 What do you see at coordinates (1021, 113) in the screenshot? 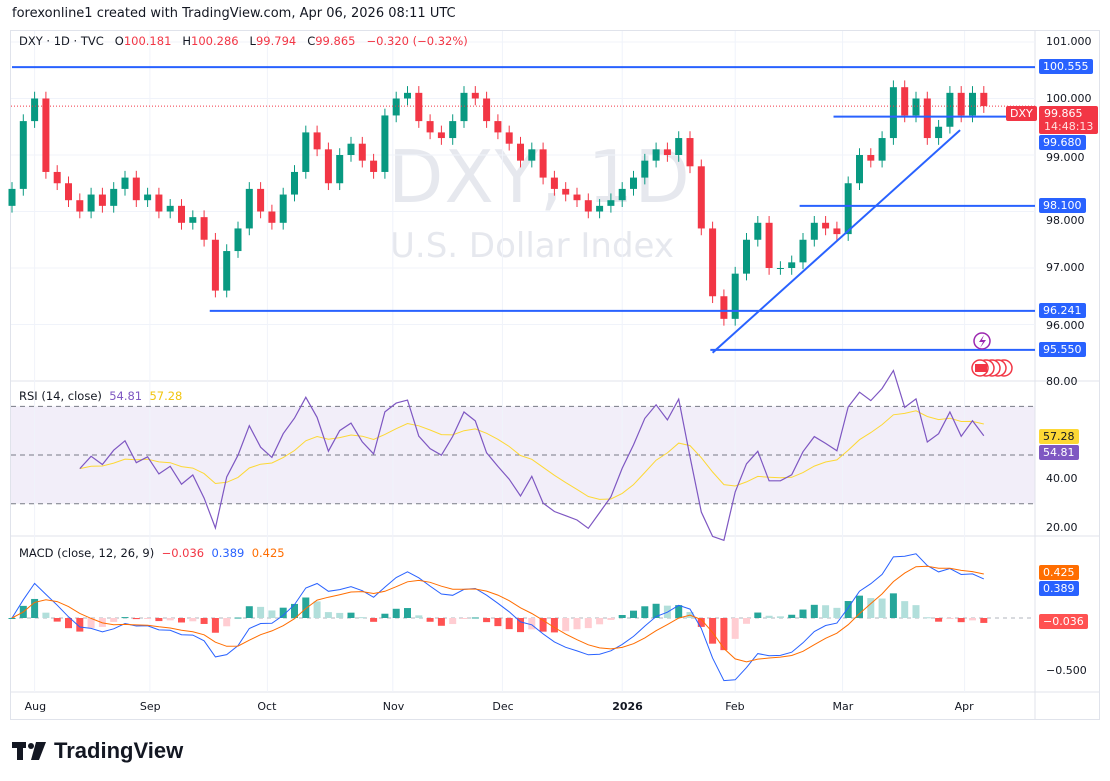
I see `symbol-tag: DXY` at bounding box center [1021, 113].